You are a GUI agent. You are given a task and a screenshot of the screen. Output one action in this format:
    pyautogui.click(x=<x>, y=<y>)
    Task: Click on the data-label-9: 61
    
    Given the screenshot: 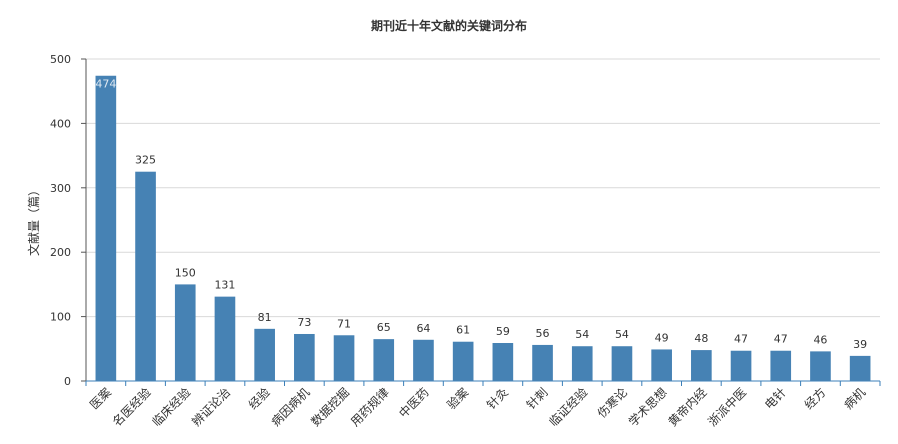 What is the action you would take?
    pyautogui.click(x=463, y=330)
    